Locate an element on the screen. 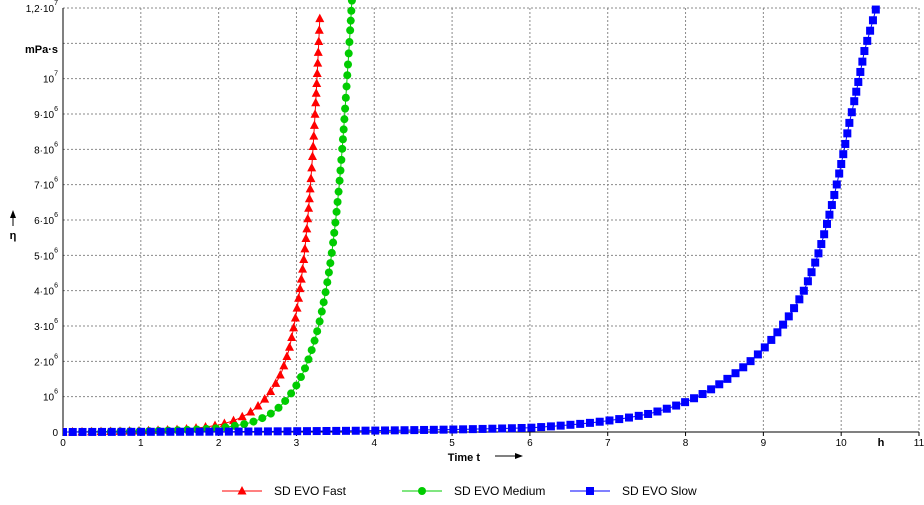  x-axis-arrow is located at coordinates (509, 456).